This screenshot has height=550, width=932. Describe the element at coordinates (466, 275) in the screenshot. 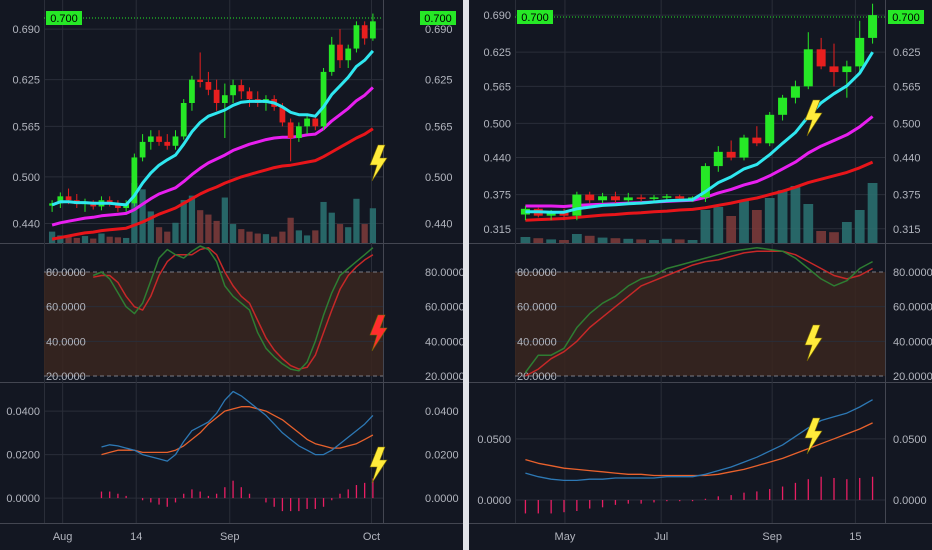

I see `panel-splitter` at that location.